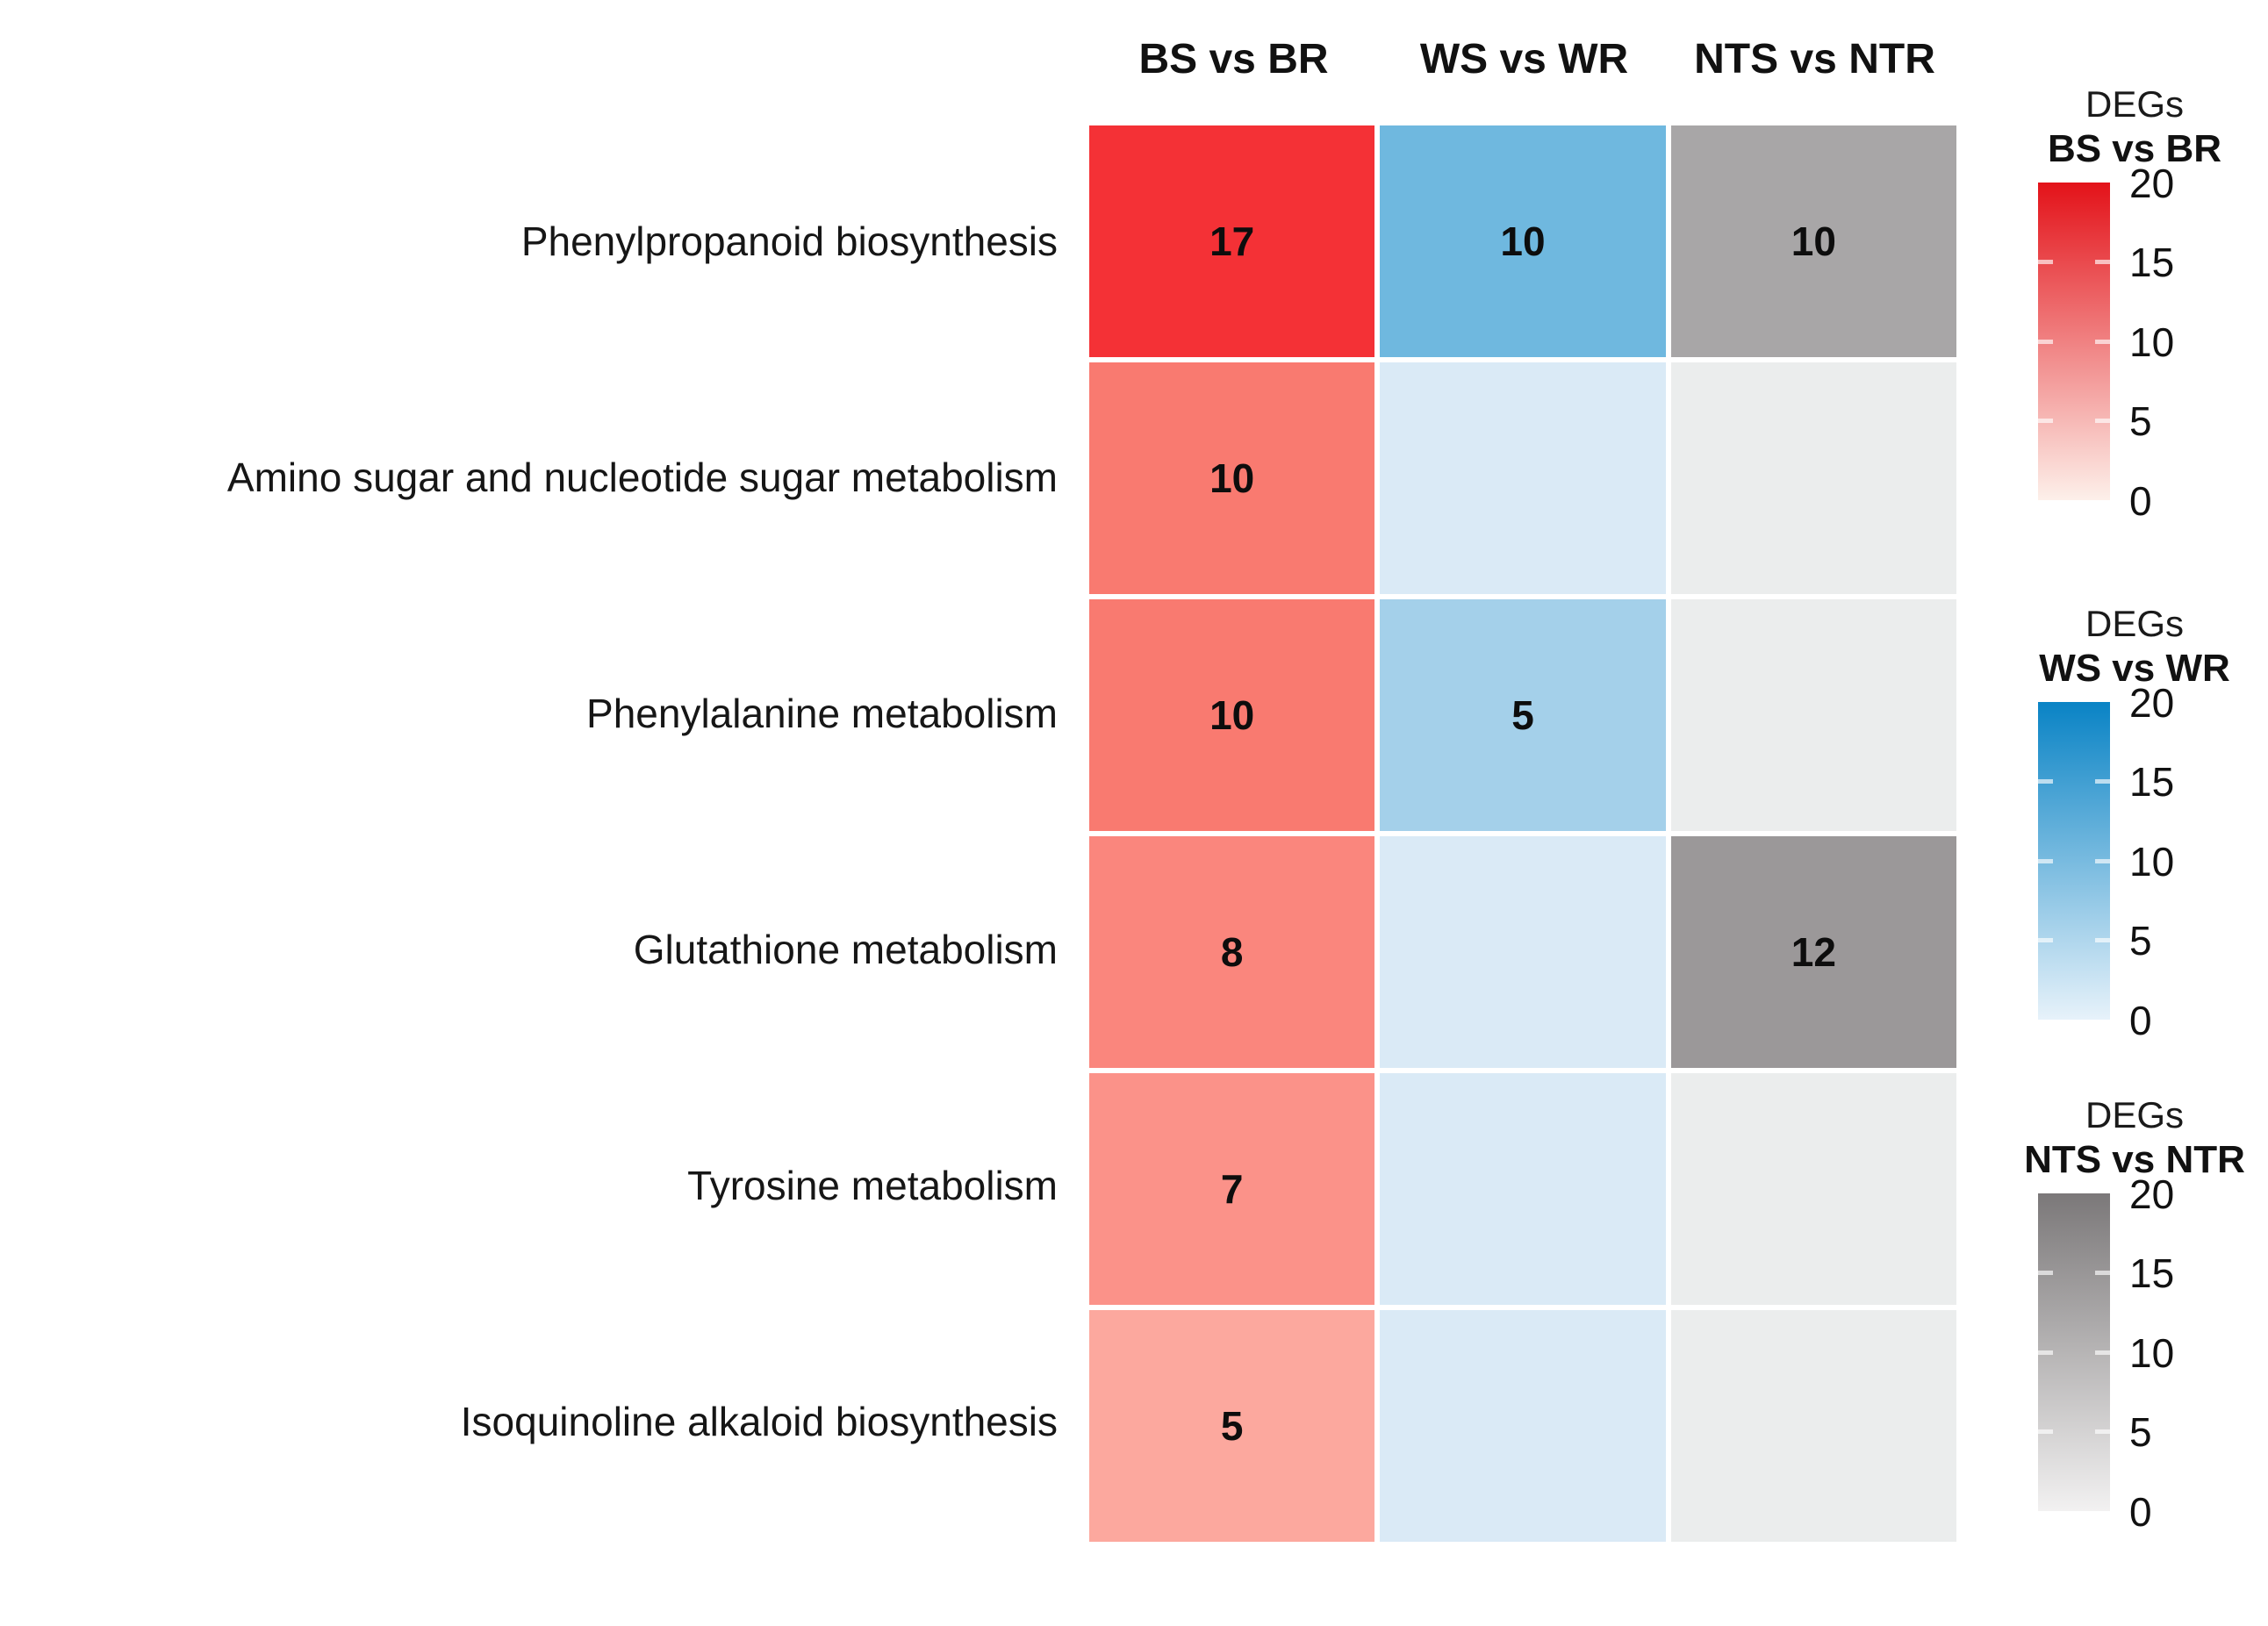 The height and width of the screenshot is (1626, 2268). I want to click on column-header-nts-vs-ntr: NTS vs NTR, so click(1815, 59).